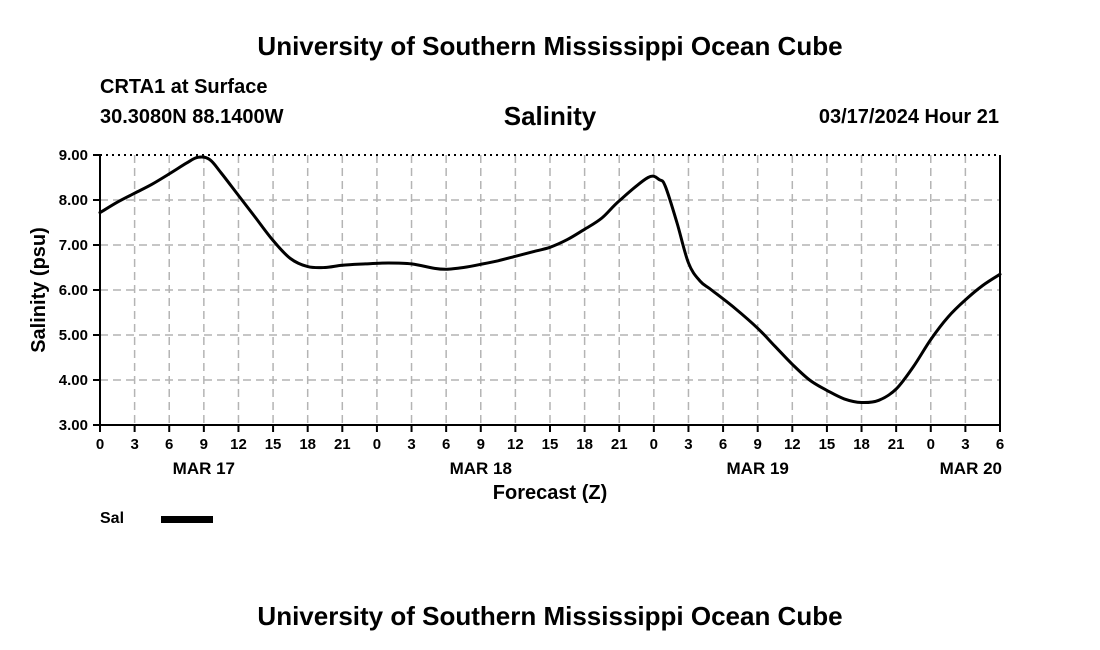  I want to click on y-tick-label: 6.00, so click(73, 290).